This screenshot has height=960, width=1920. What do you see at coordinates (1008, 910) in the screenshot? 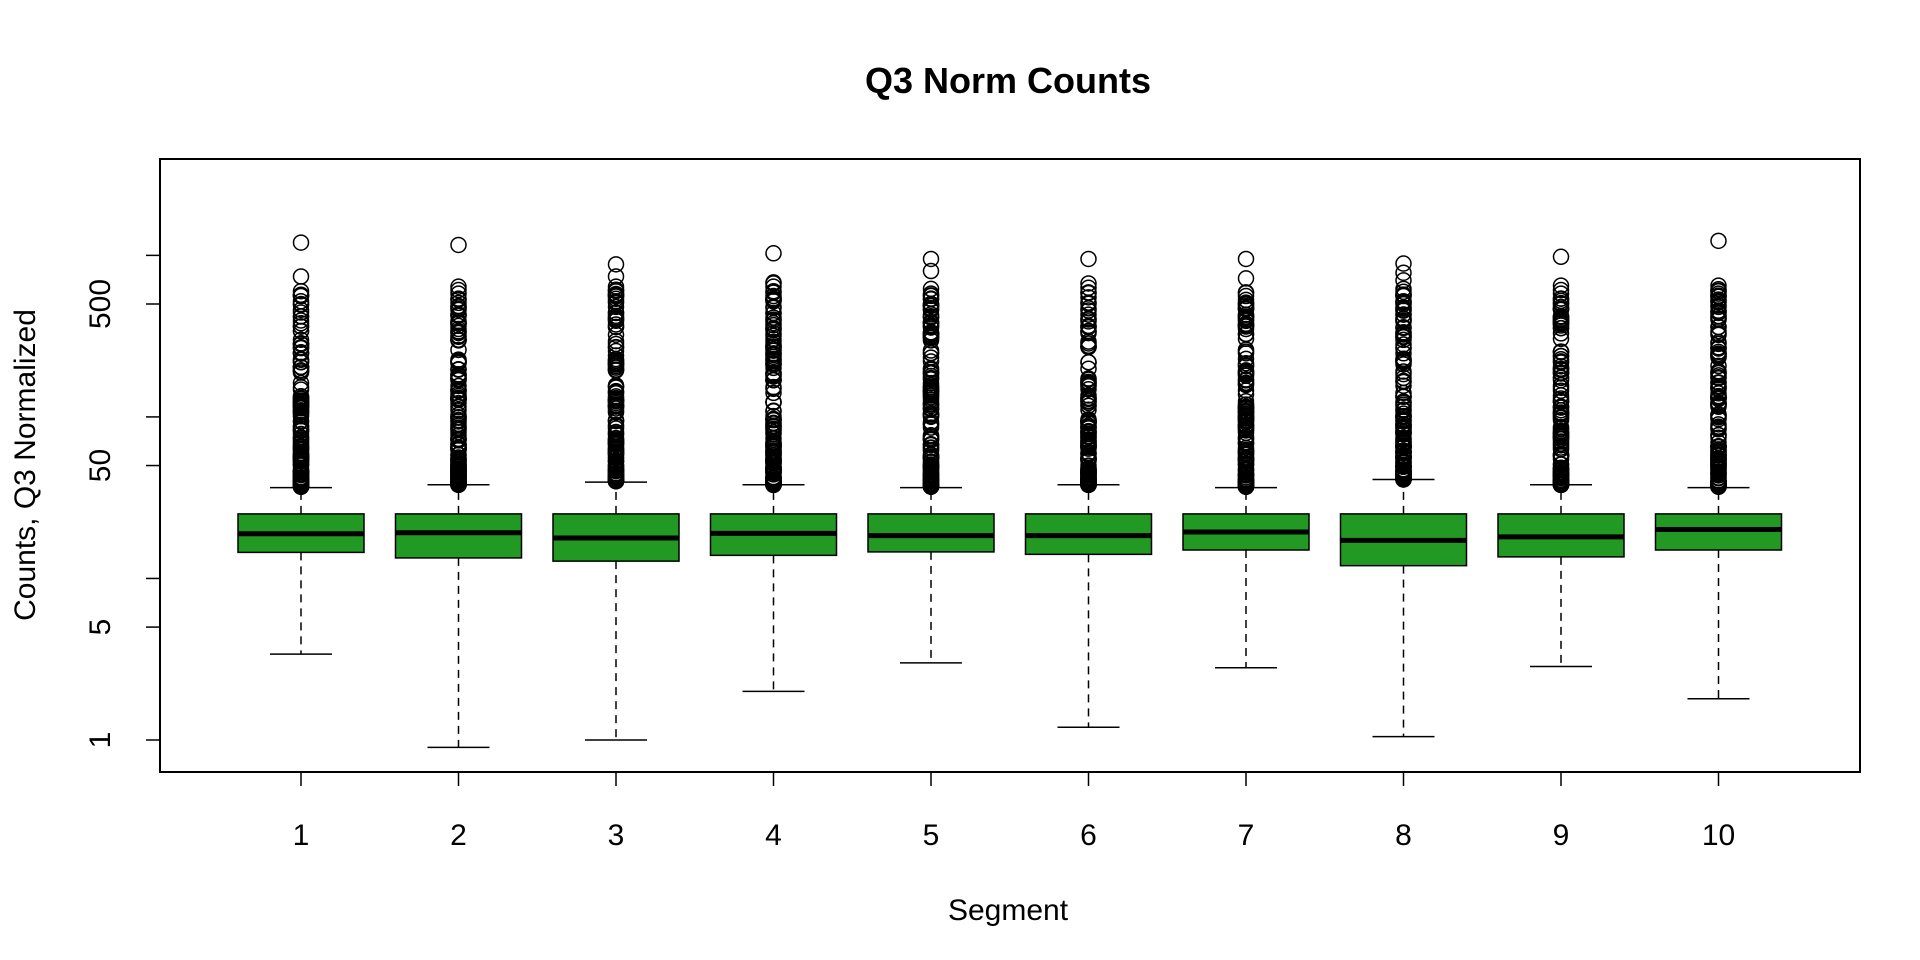
I see `x-axis-label: Segment` at bounding box center [1008, 910].